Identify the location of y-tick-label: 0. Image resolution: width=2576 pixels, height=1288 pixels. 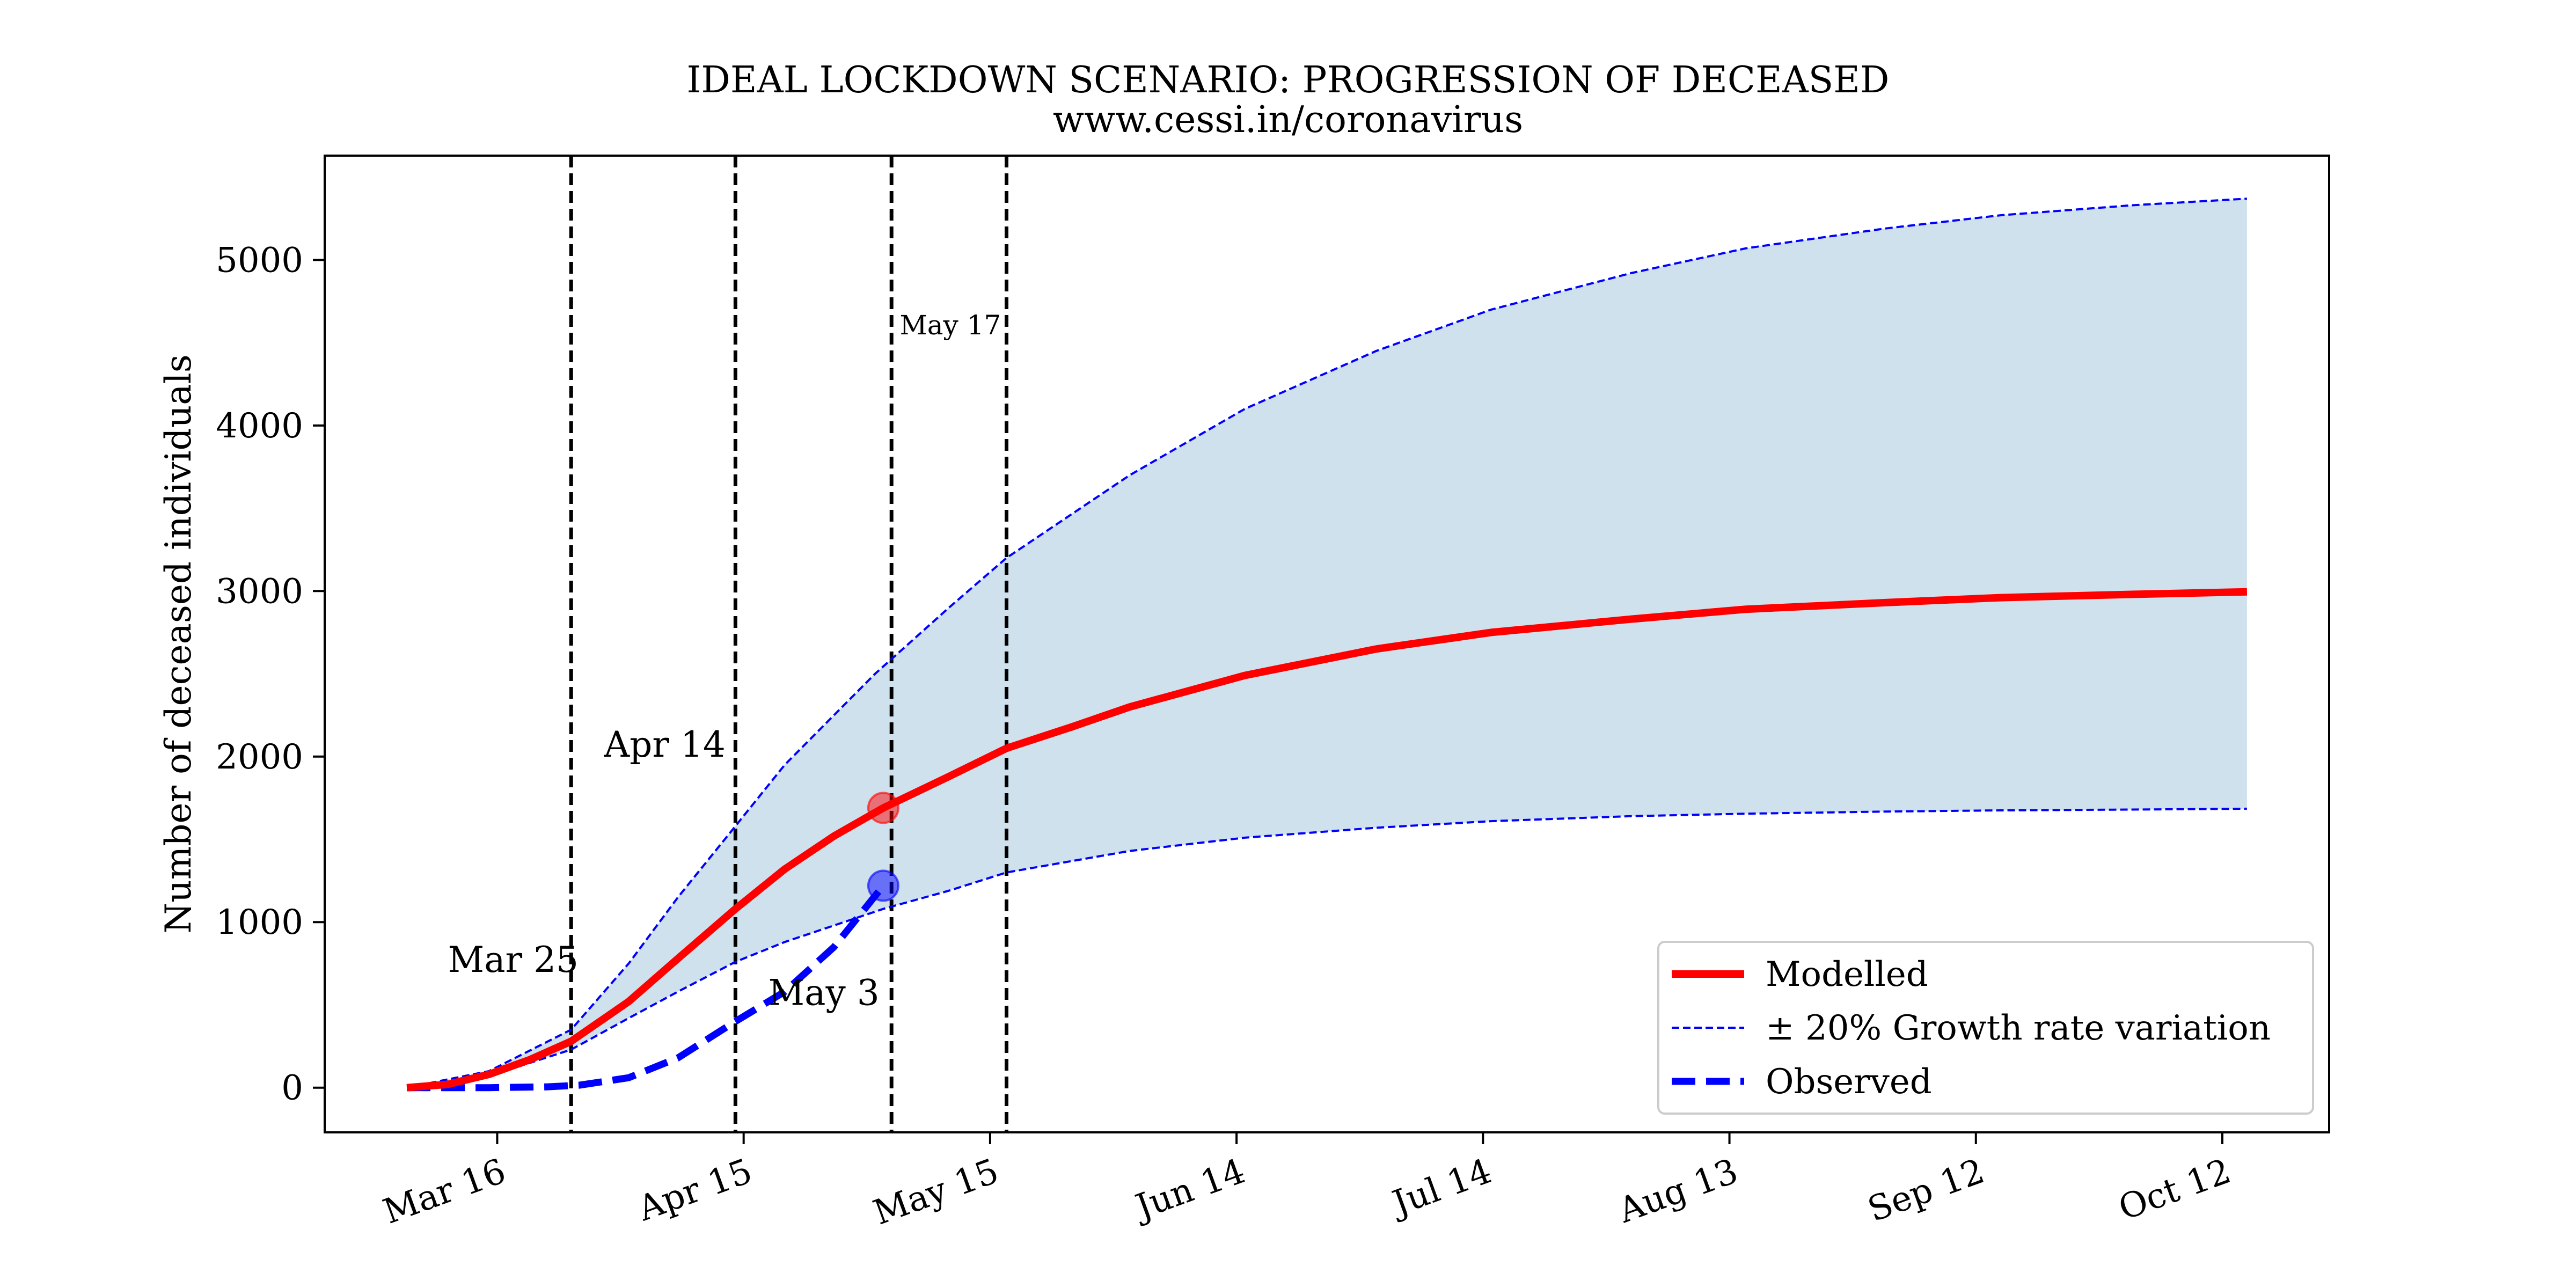
(292, 1088).